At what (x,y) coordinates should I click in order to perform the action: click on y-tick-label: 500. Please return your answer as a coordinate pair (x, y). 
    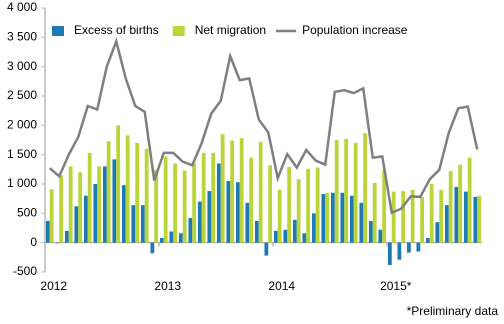
    Looking at the image, I should click on (27, 213).